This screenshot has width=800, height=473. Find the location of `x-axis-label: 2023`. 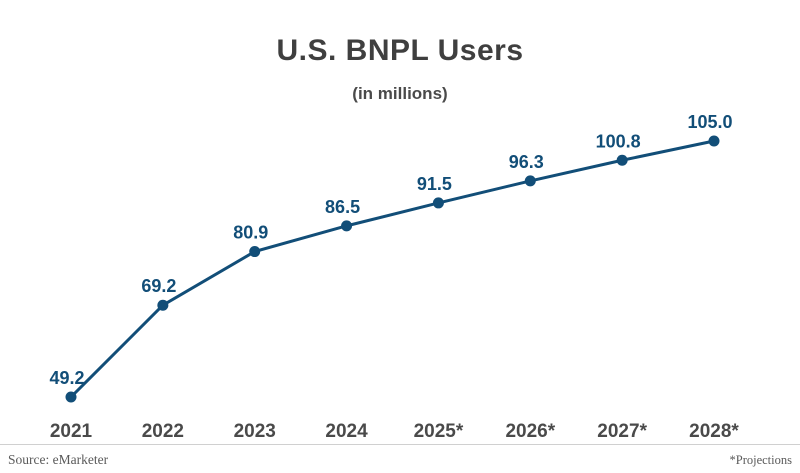

x-axis-label: 2023 is located at coordinates (255, 431).